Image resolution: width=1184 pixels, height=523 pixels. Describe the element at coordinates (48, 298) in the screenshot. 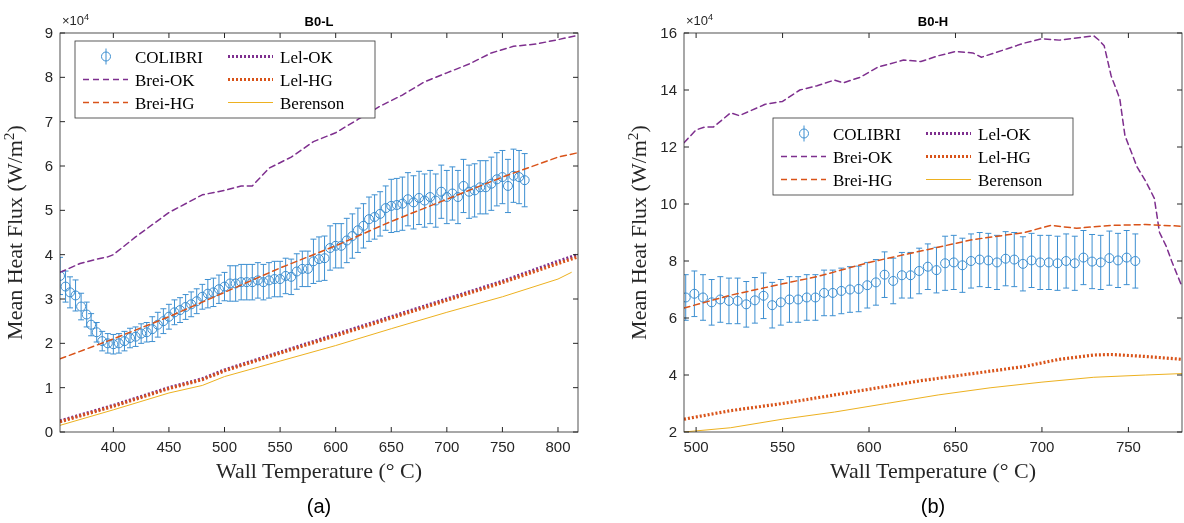

I see `y-tick-label: 3` at that location.